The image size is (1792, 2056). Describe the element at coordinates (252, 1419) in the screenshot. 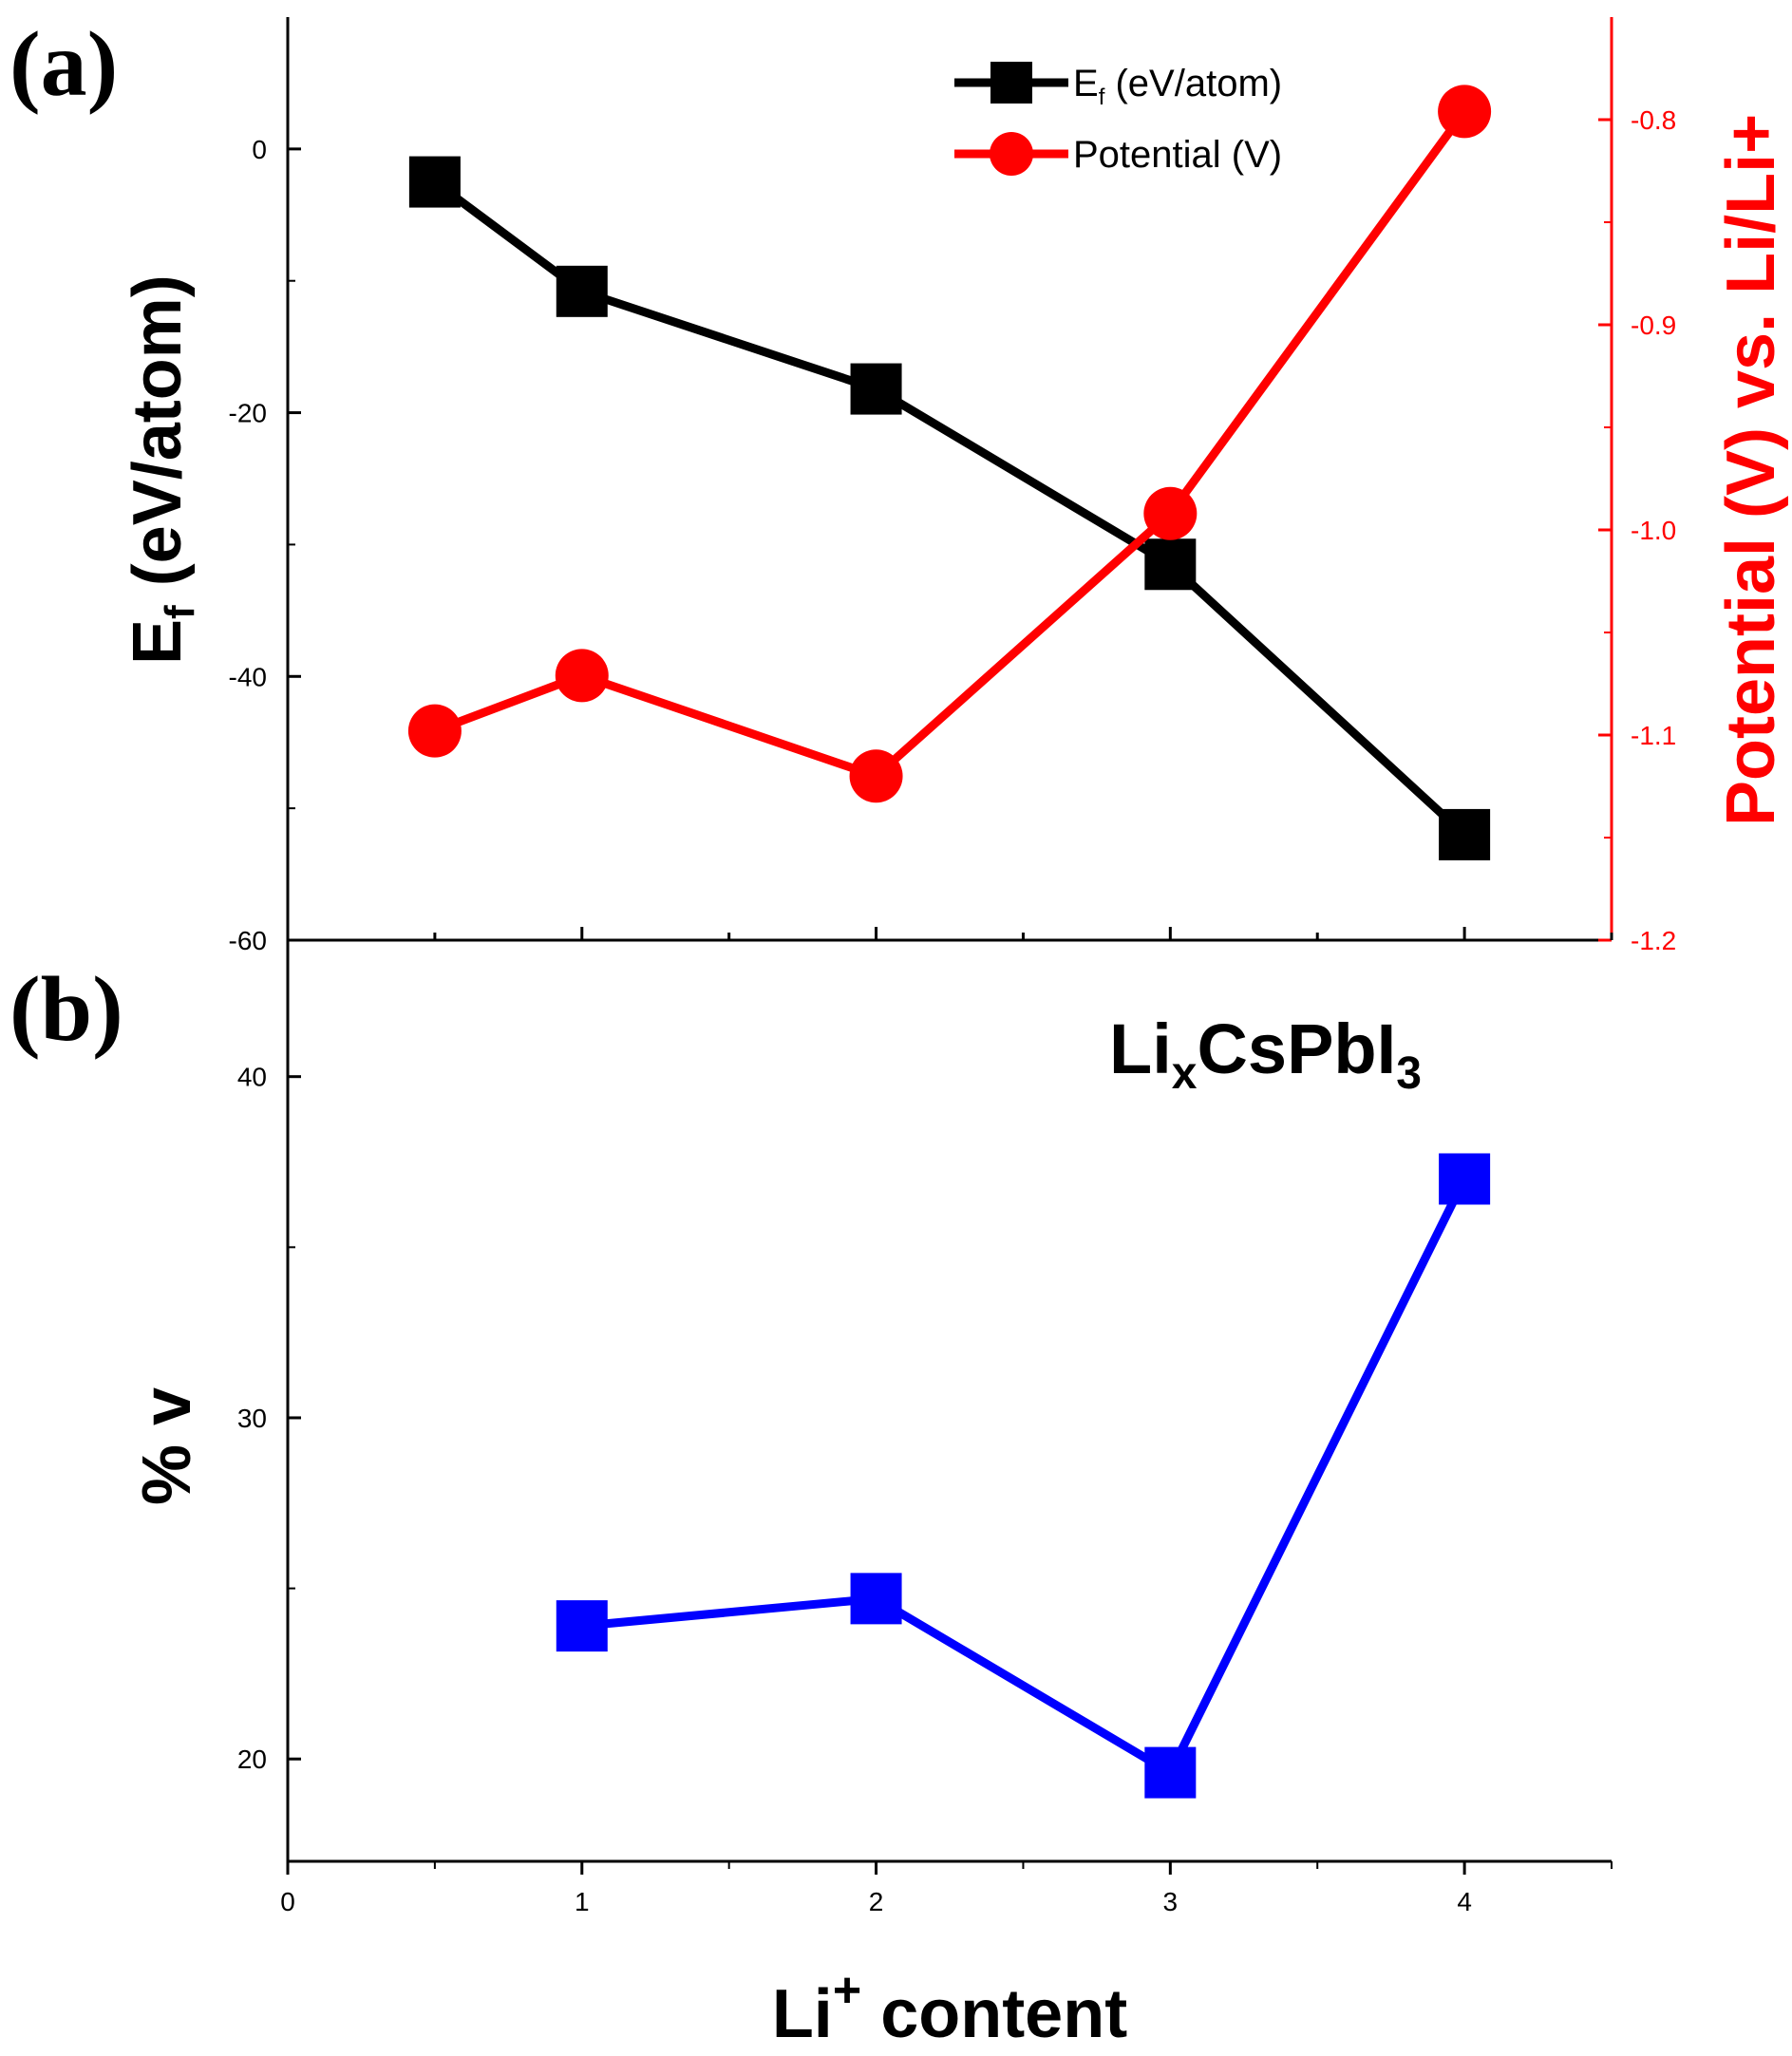

I see `b-left-tick-label: 30` at that location.